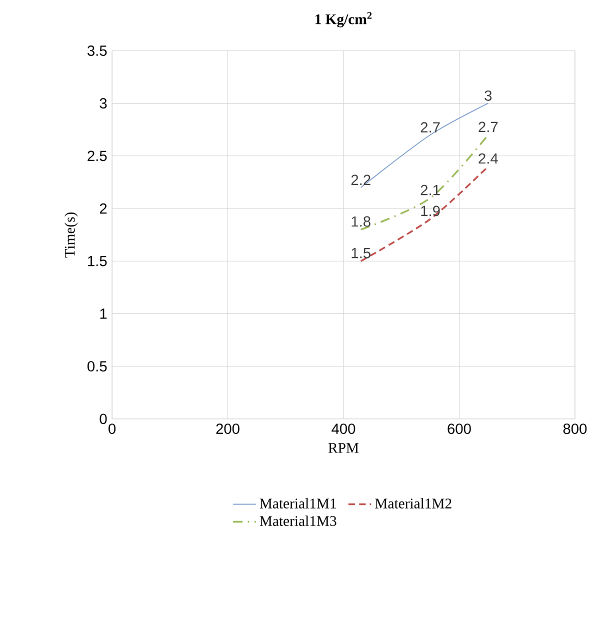  Describe the element at coordinates (343, 429) in the screenshot. I see `x-tick-label: 400` at that location.